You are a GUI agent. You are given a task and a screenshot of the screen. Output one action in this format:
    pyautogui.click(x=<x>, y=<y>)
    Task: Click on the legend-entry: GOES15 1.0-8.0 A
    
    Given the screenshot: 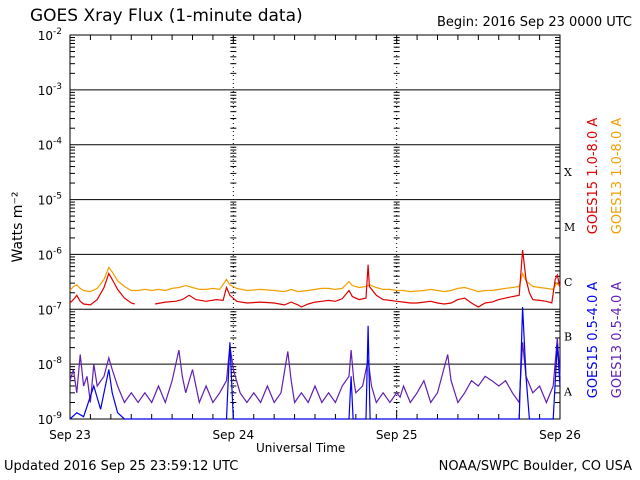 What is the action you would take?
    pyautogui.click(x=593, y=176)
    